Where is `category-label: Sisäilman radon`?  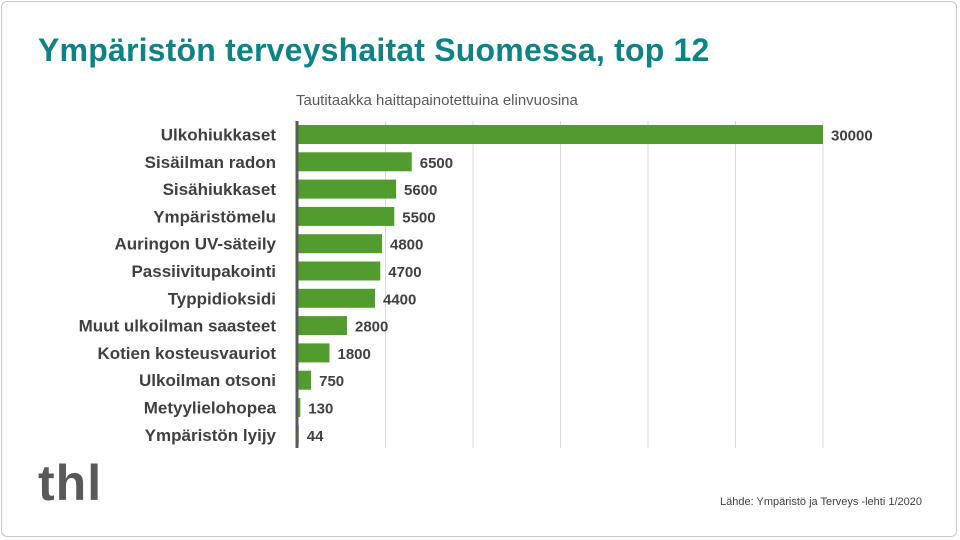
category-label: Sisäilman radon is located at coordinates (210, 162).